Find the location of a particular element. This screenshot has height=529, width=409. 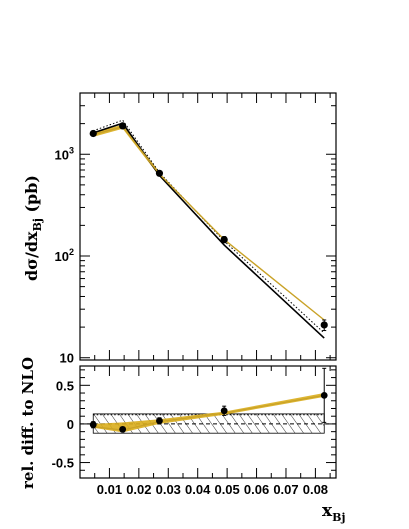

x-tick-label: 0.06 is located at coordinates (256, 489).